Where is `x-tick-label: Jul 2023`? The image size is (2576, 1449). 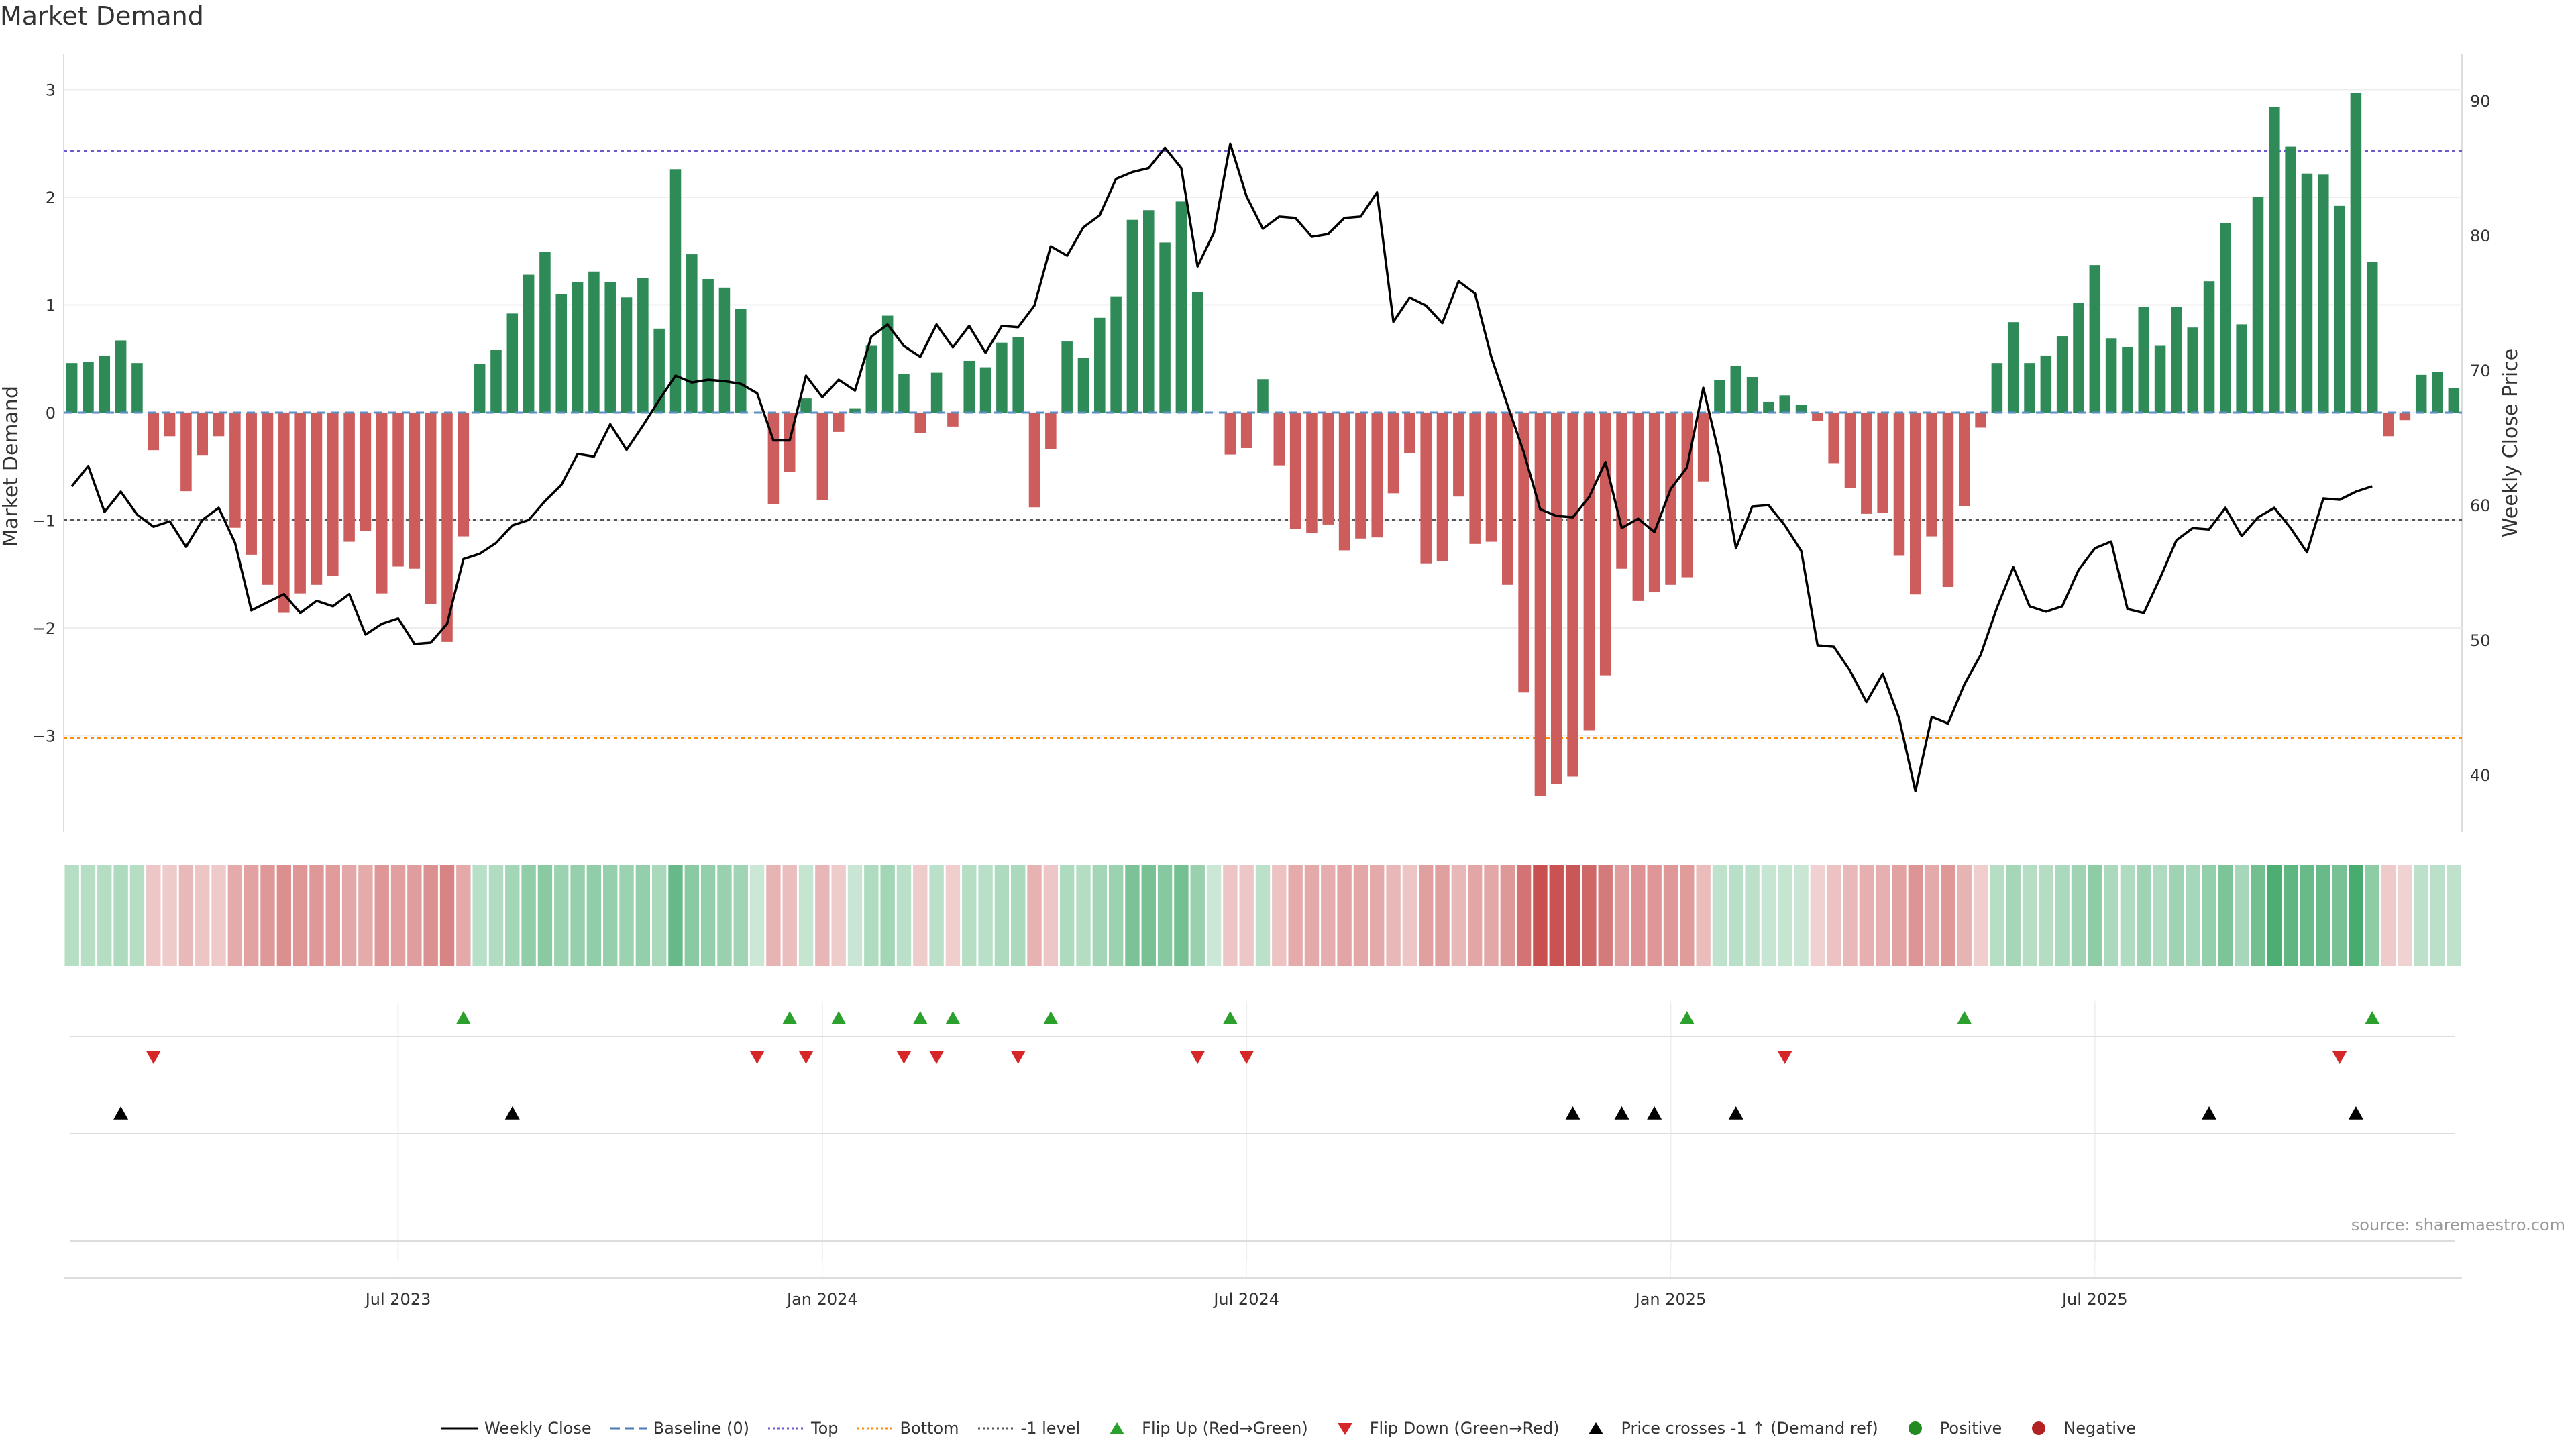 x-tick-label: Jul 2023 is located at coordinates (397, 1299).